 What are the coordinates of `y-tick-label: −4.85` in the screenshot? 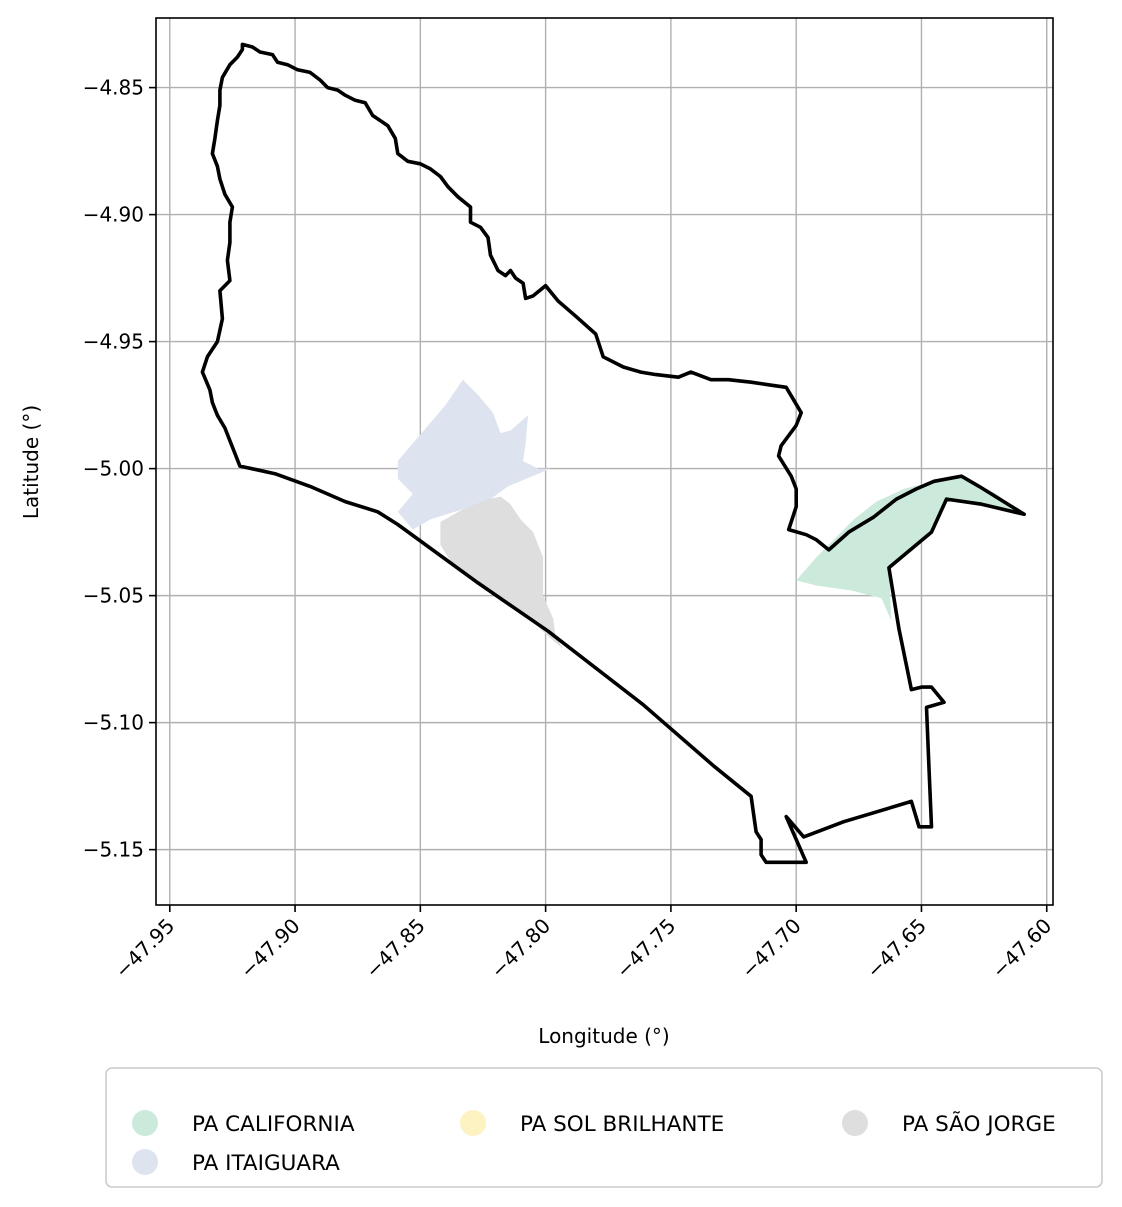 It's located at (113, 88).